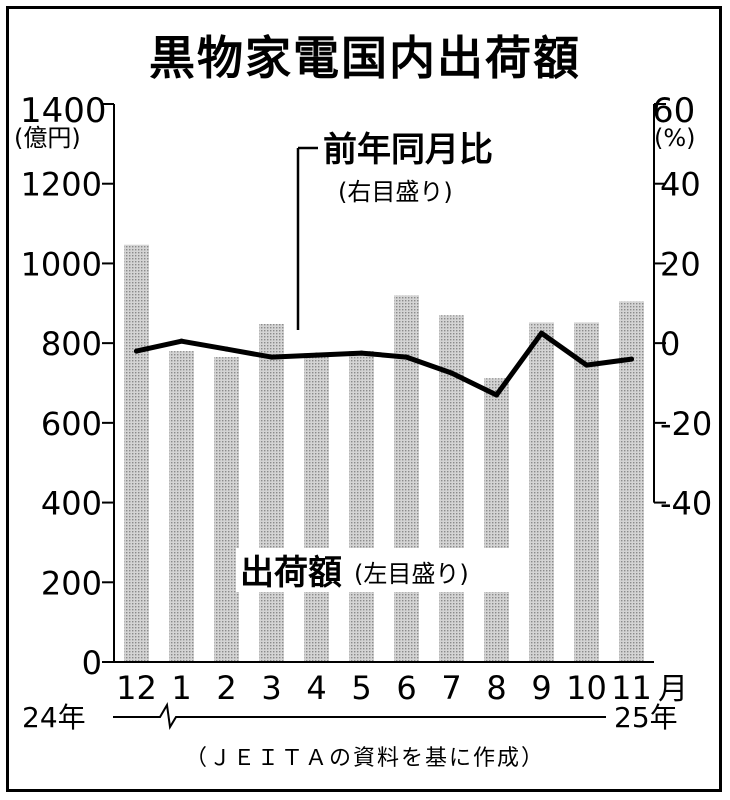 The height and width of the screenshot is (800, 730). What do you see at coordinates (181, 688) in the screenshot?
I see `x-tick-label: 1` at bounding box center [181, 688].